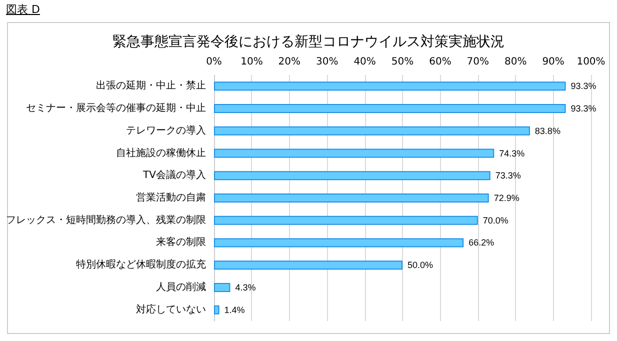 Image resolution: width=617 pixels, height=341 pixels. Describe the element at coordinates (171, 198) in the screenshot. I see `y-tick-label: 営業活動の自粛` at that location.